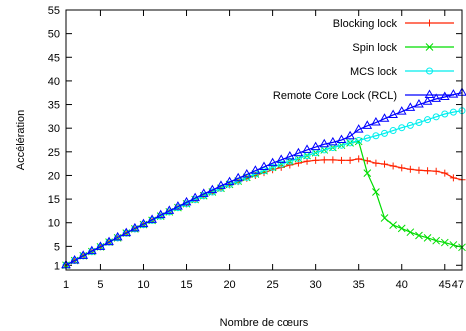 The height and width of the screenshot is (331, 466). Describe the element at coordinates (359, 285) in the screenshot. I see `x-tick-label: 35` at that location.